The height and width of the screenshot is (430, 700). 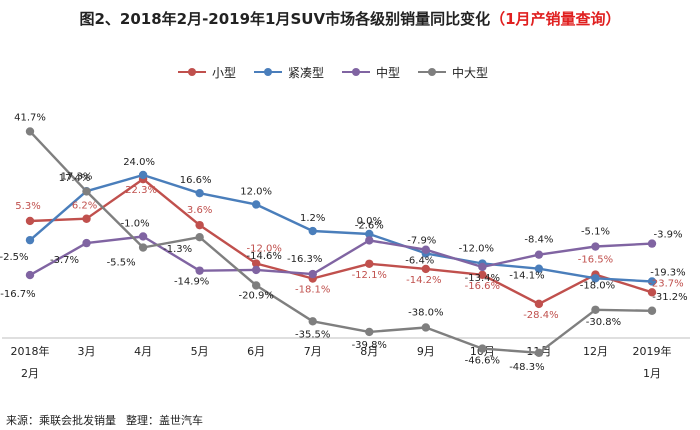 I want to click on legend-swatch-compact, so click(x=268, y=72).